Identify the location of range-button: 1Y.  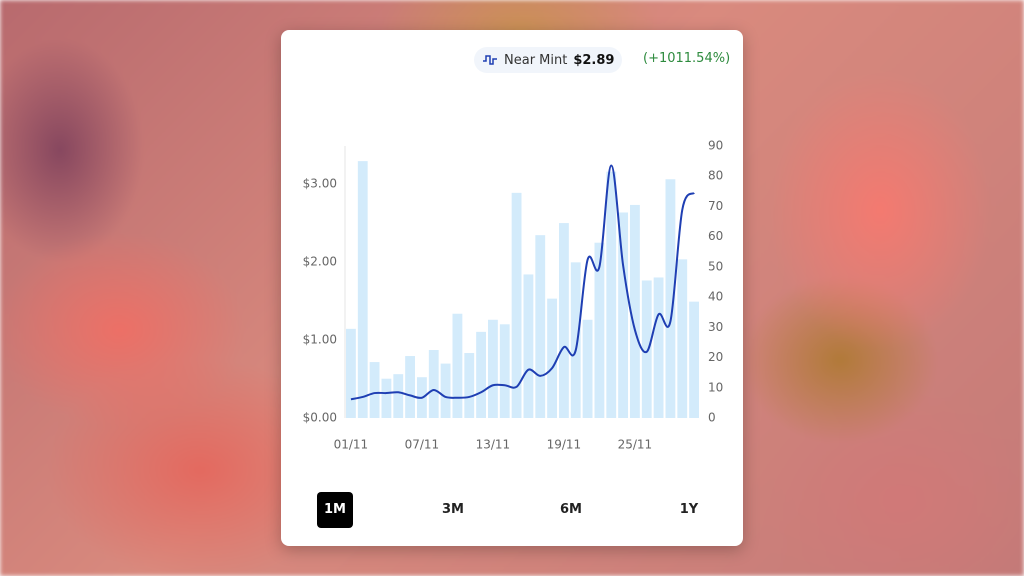
(689, 509).